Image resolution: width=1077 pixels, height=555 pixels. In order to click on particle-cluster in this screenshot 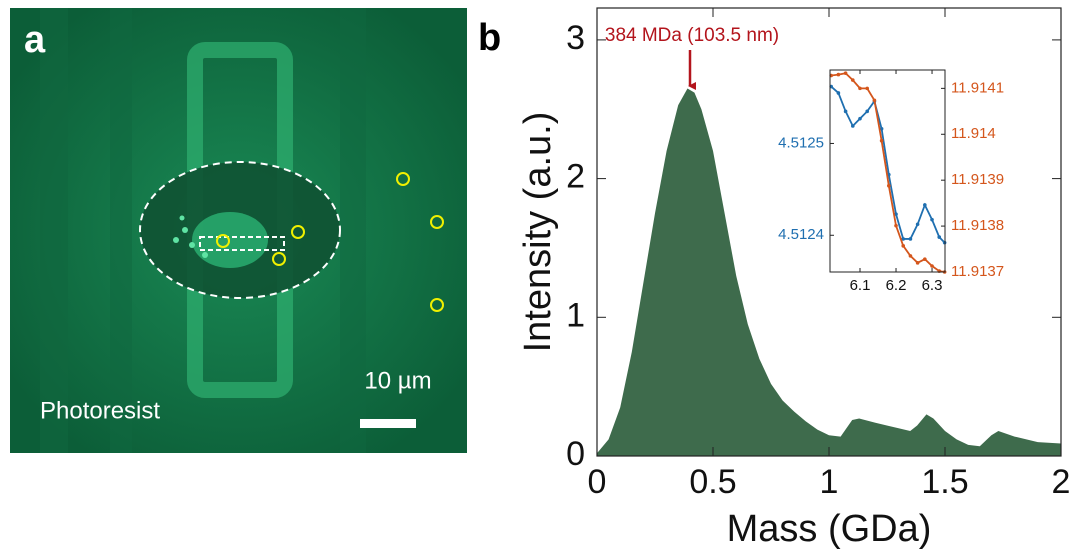, I will do `click(230, 240)`.